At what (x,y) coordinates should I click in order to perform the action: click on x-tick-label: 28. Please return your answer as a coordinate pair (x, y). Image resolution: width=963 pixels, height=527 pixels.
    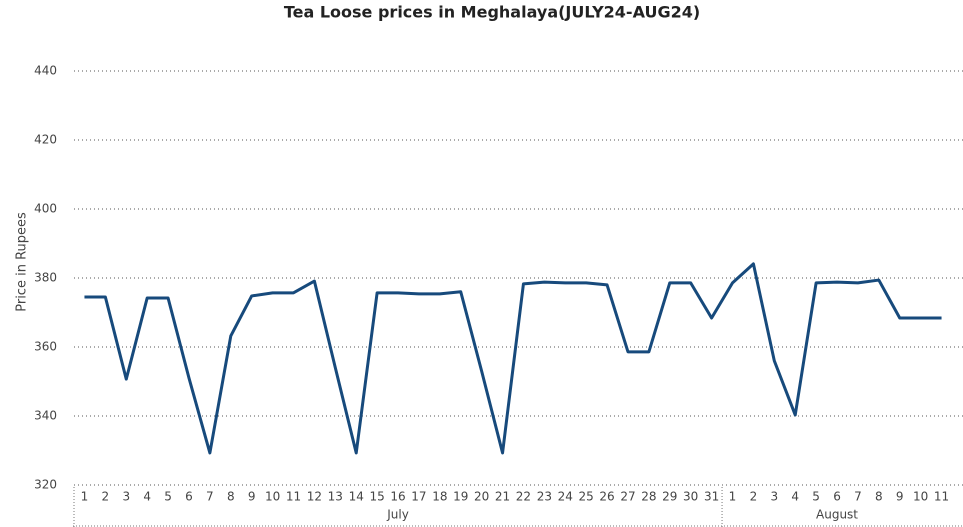
    Looking at the image, I should click on (648, 497).